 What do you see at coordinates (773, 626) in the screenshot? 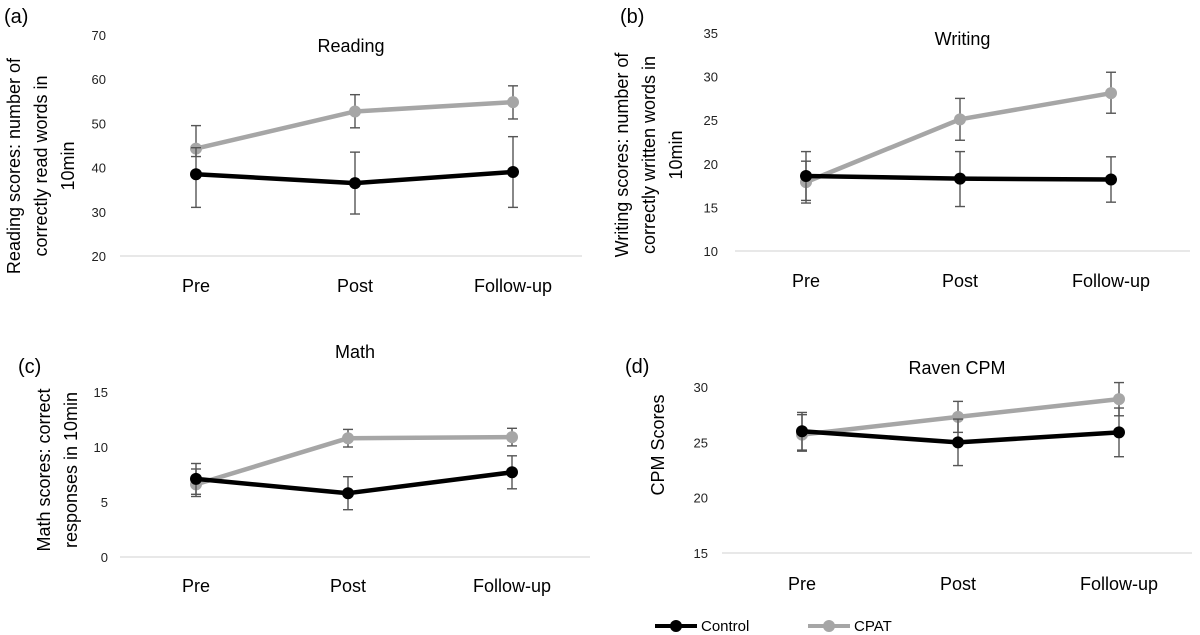
I see `legend: Control CPAT` at bounding box center [773, 626].